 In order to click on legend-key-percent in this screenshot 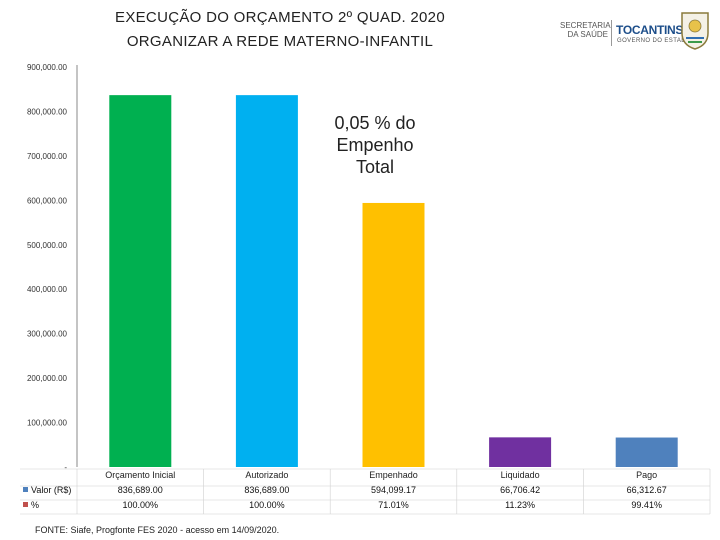, I will do `click(25, 504)`.